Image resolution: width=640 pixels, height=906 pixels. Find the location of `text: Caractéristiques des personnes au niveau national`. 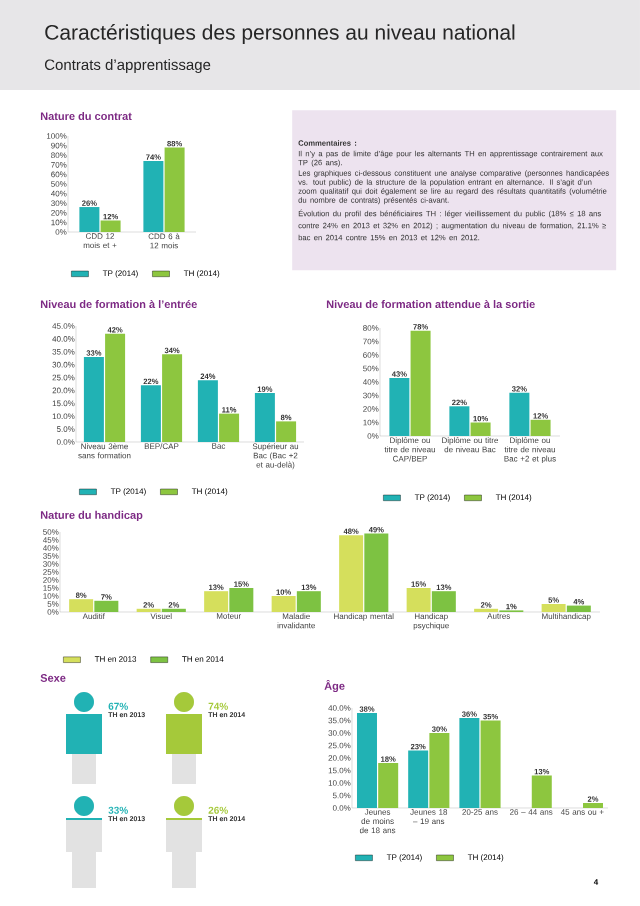

text: Caractéristiques des personnes au niveau national is located at coordinates (280, 34).